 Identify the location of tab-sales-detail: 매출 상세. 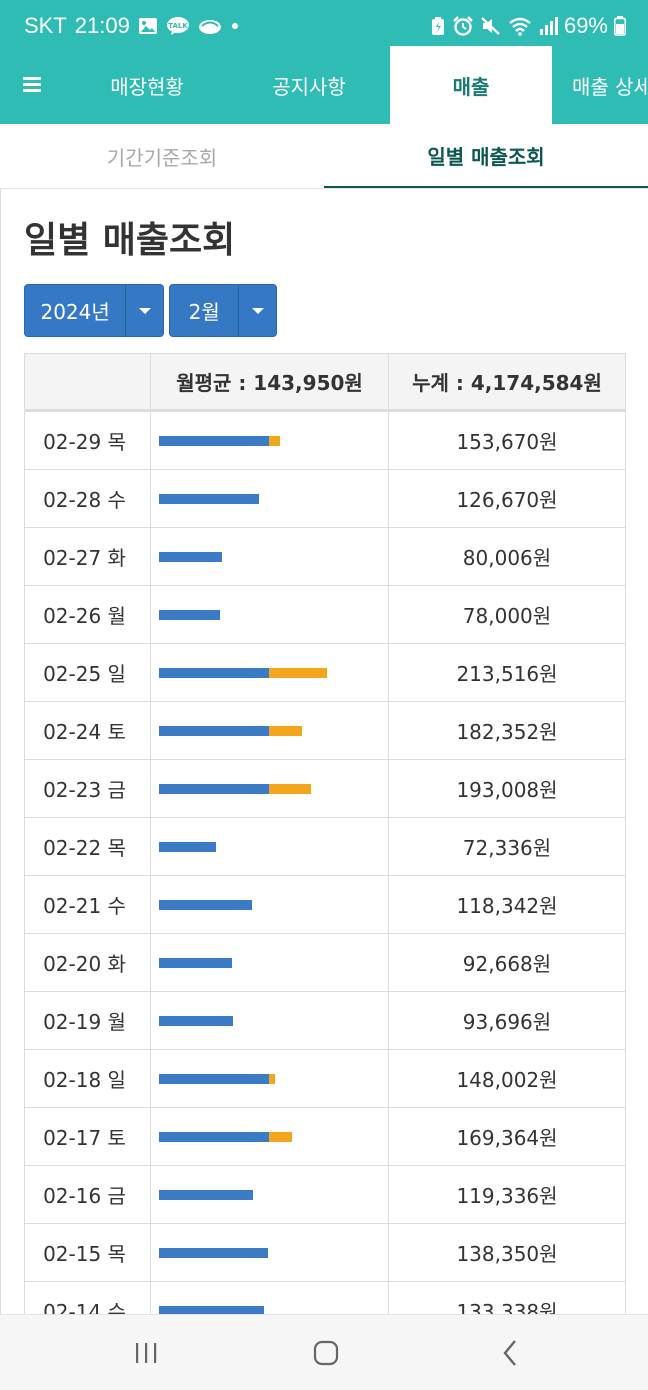
(610, 86).